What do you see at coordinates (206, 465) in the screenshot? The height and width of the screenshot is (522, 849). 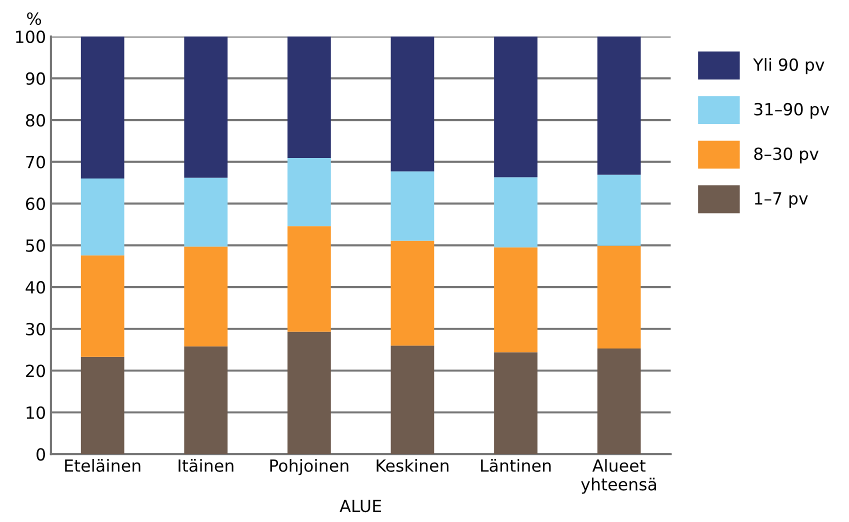 I see `x-tick-label: Itäinen` at bounding box center [206, 465].